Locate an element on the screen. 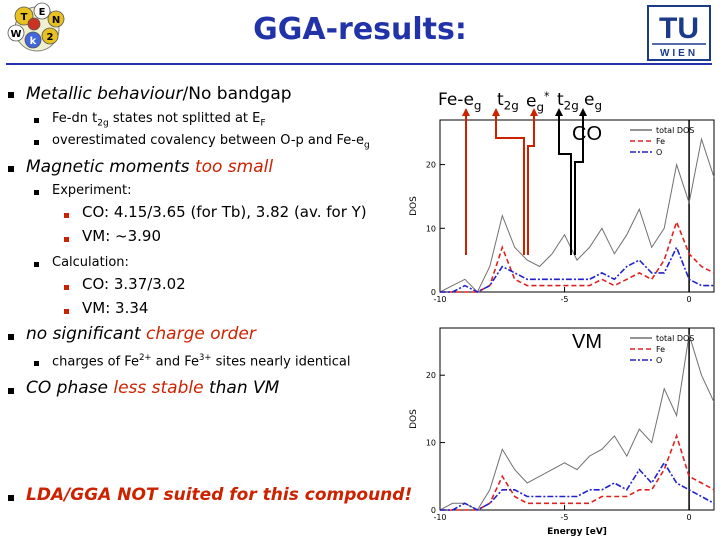 Image resolution: width=720 pixels, height=540 pixels. bullet-vm-exp: VM: ~3.90 is located at coordinates (121, 236).